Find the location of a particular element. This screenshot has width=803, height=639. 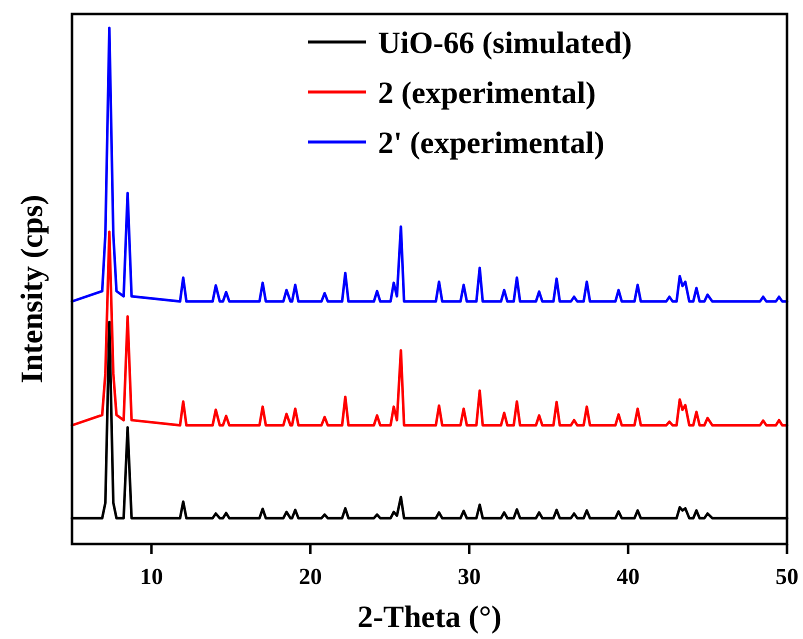

x-tick-label: 20 is located at coordinates (310, 576).